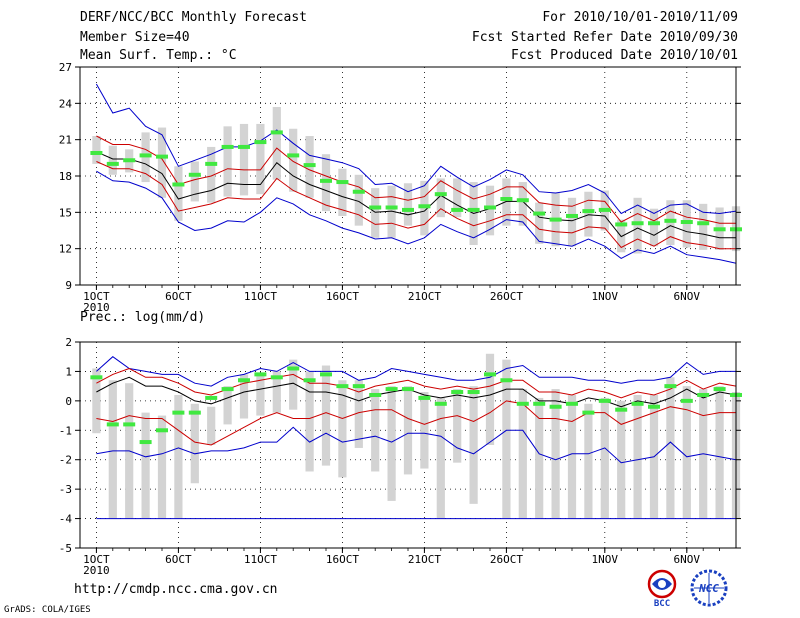  I want to click on prec-ensemble-mean-line, so click(416, 392).